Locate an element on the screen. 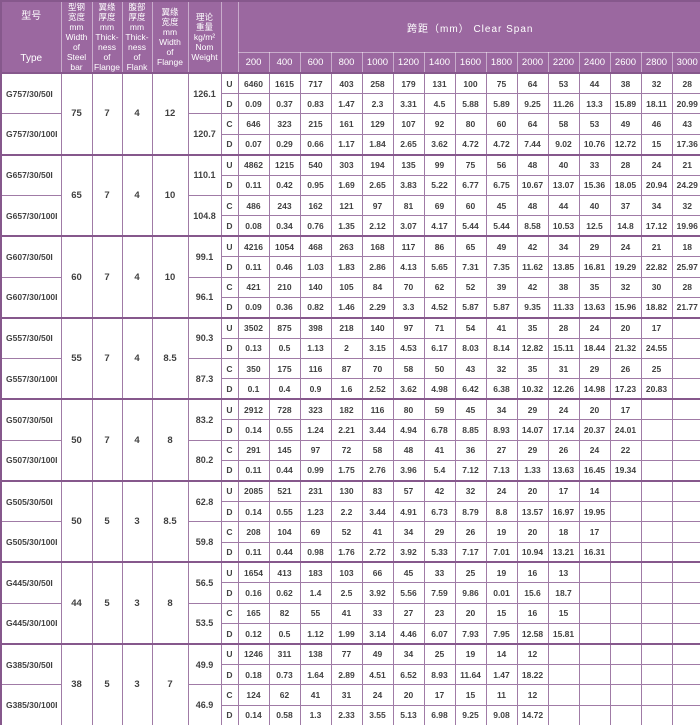 Image resolution: width=700 pixels, height=725 pixels. span-value-cell: 42 is located at coordinates (532, 246).